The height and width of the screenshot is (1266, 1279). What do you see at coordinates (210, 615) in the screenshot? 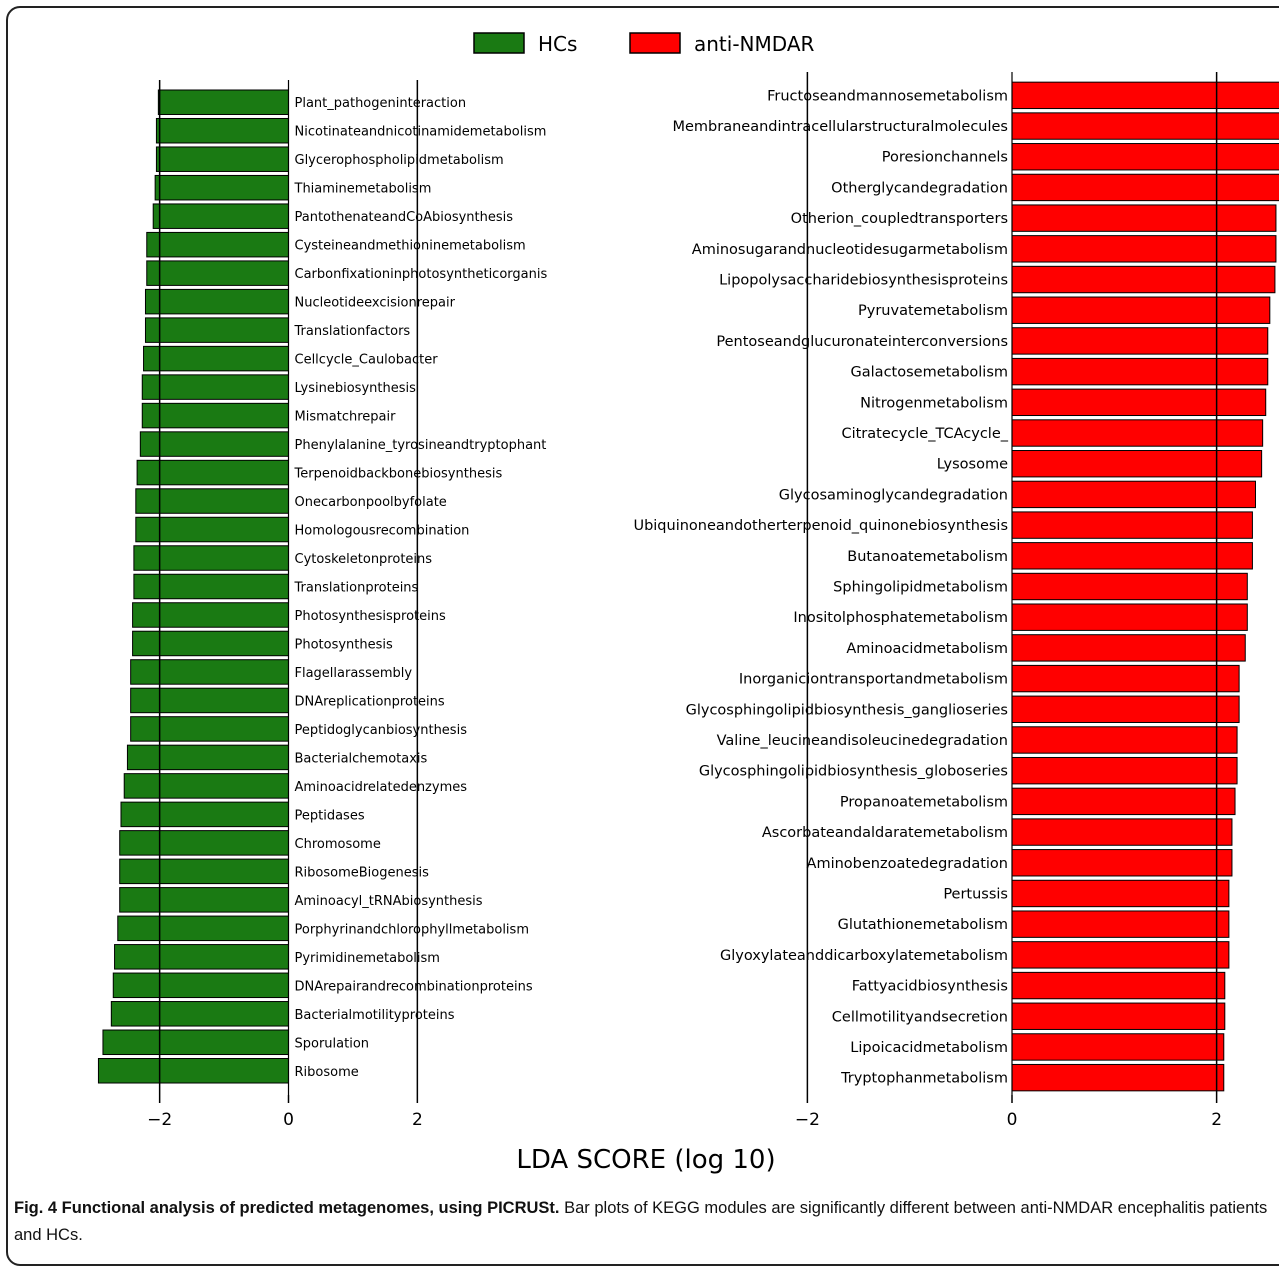
I see `bar-photosynthesisproteins` at bounding box center [210, 615].